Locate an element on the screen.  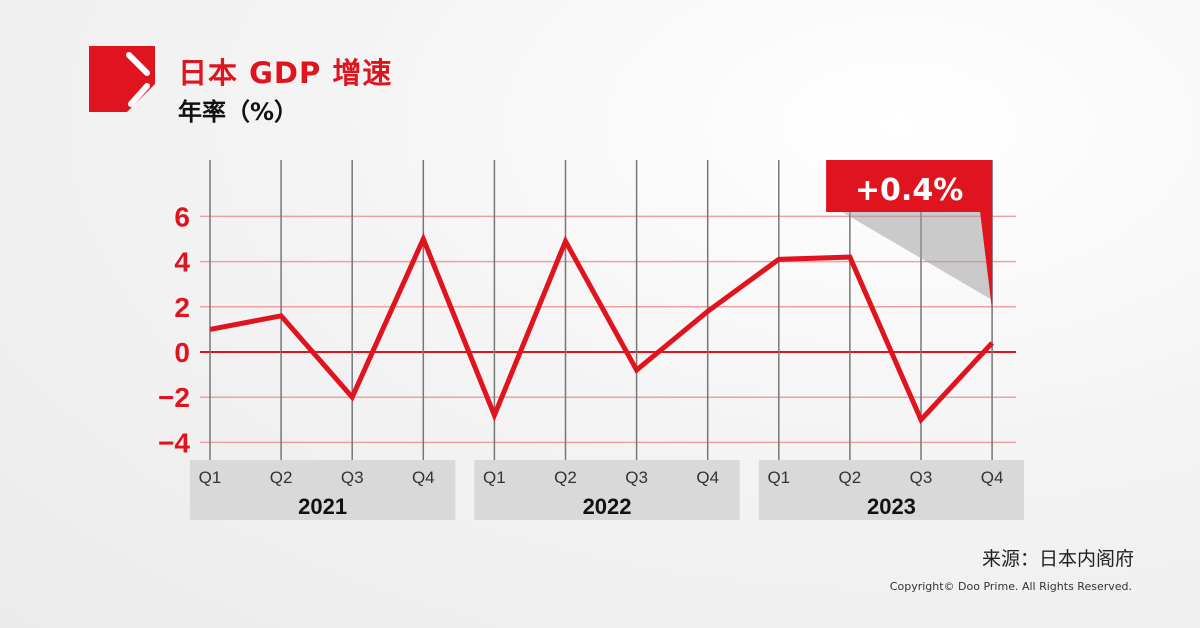
year-label: 2022 is located at coordinates (607, 506).